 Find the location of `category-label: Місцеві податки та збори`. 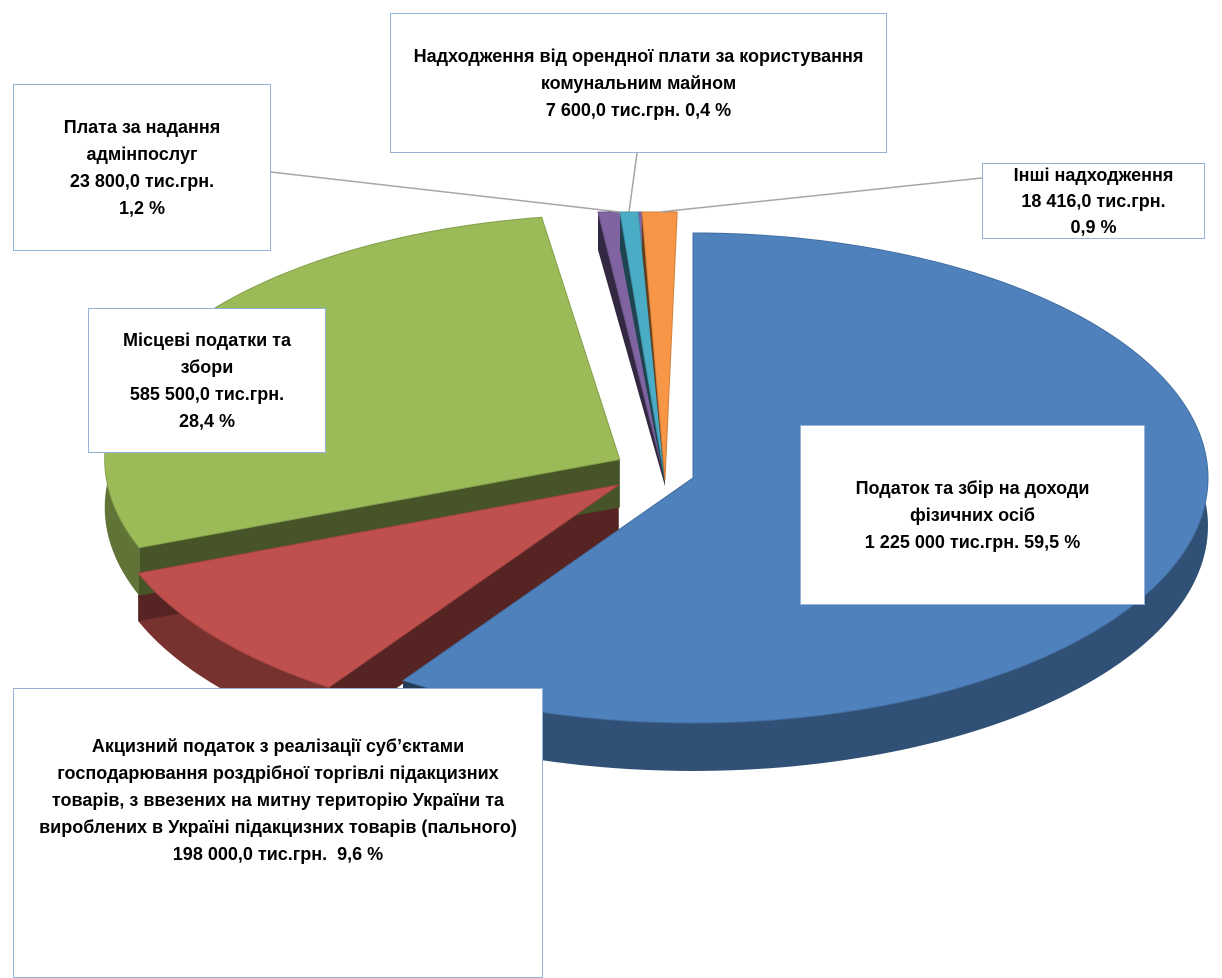

category-label: Місцеві податки та збори is located at coordinates (207, 353).